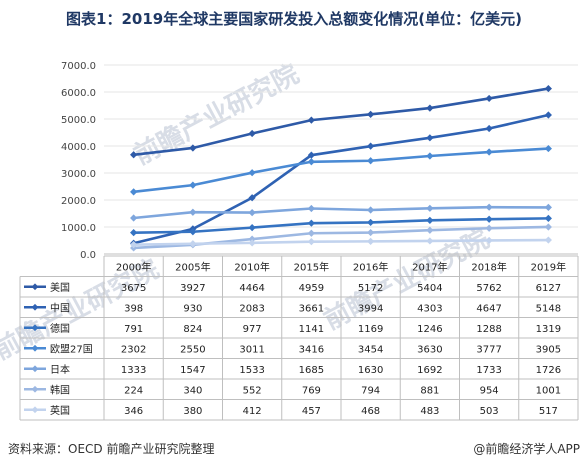  Describe the element at coordinates (252, 390) in the screenshot. I see `data-label: 552` at that location.